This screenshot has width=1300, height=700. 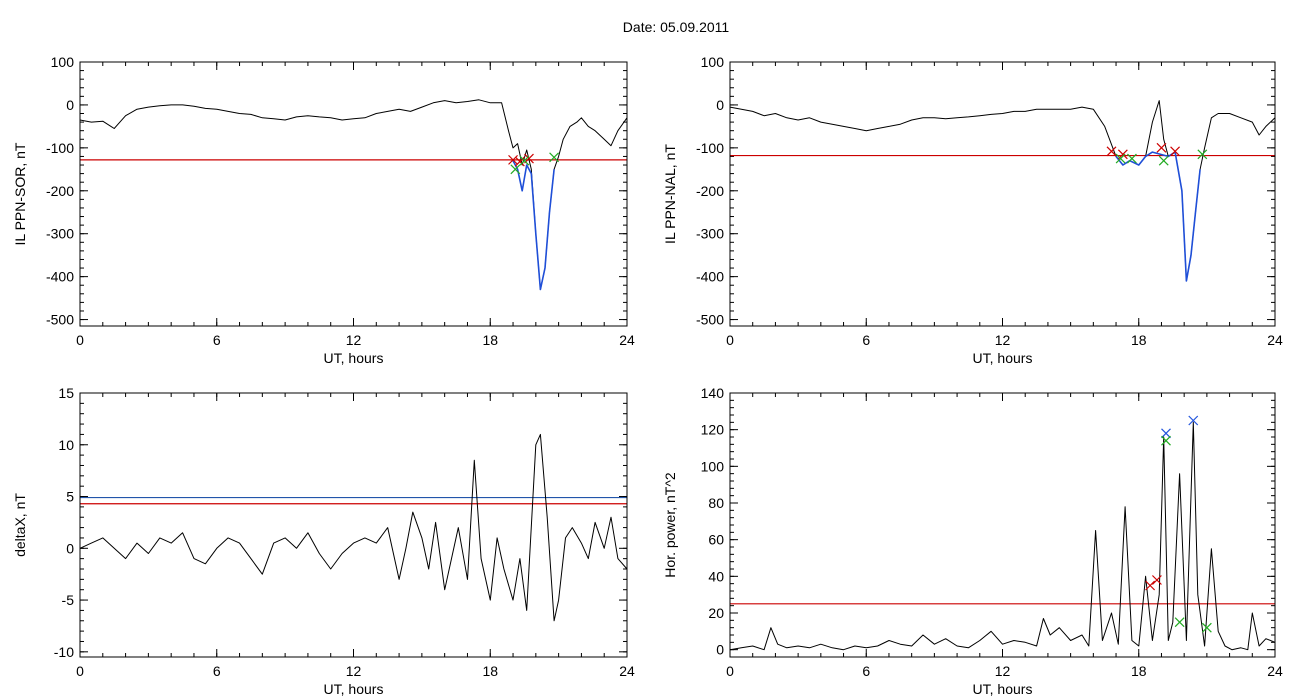 What do you see at coordinates (64, 652) in the screenshot?
I see `y-tick-label: -10` at bounding box center [64, 652].